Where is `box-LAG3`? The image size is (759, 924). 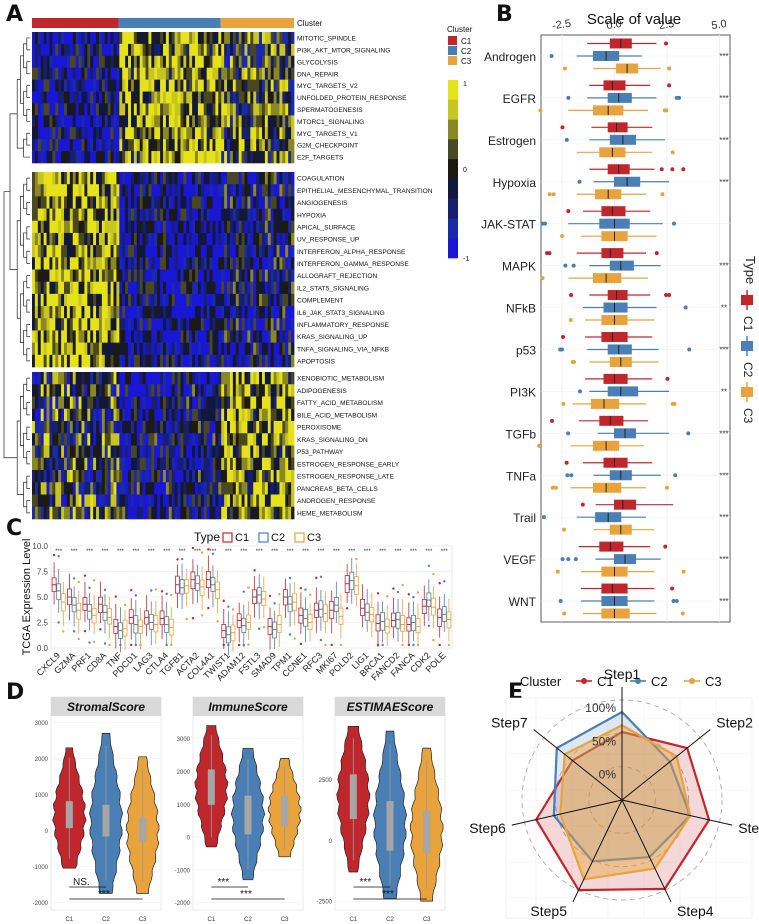 box-LAG3 is located at coordinates (151, 621).